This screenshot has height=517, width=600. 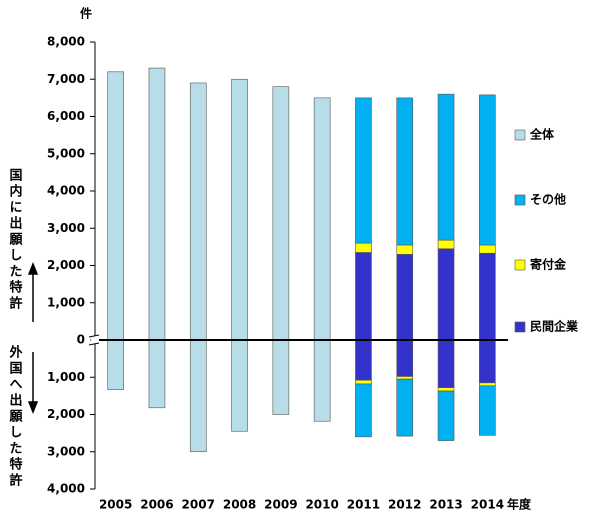 I want to click on x-unit: 年度, so click(x=519, y=504).